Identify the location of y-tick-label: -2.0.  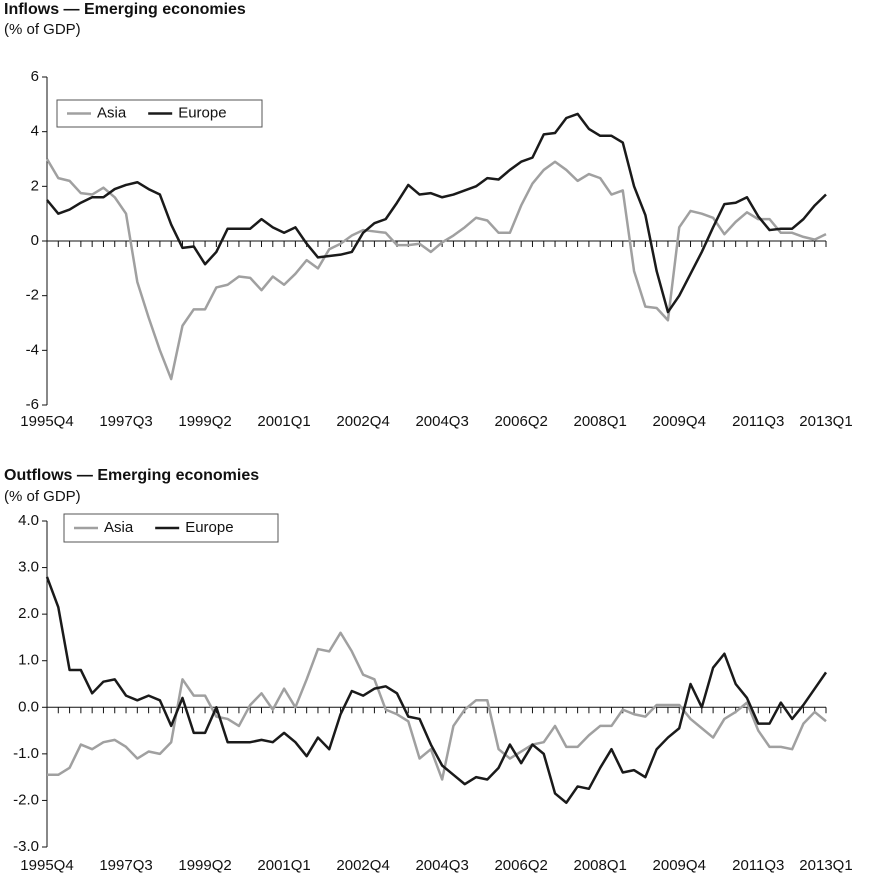
(26, 799).